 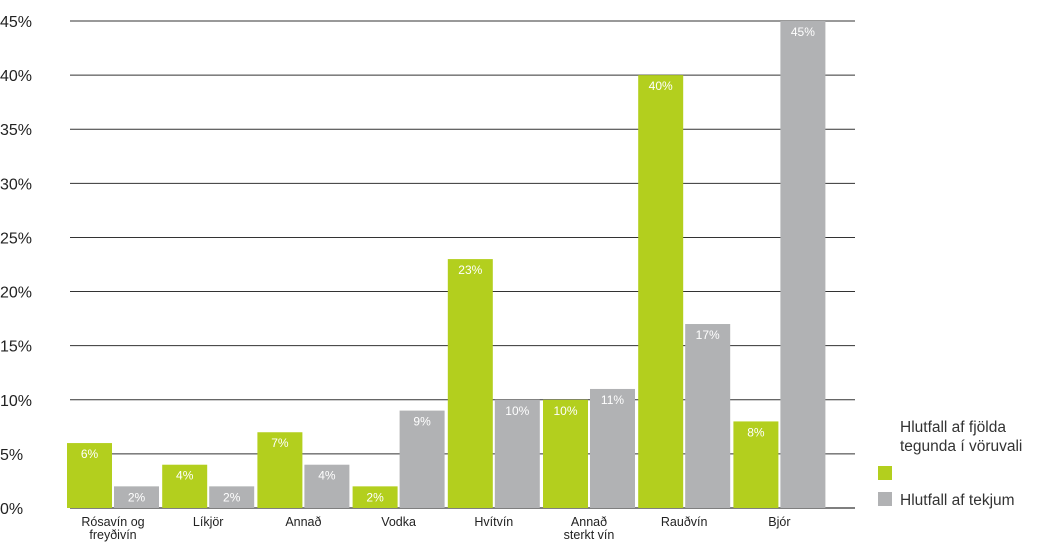 I want to click on legend-swatch-revenue, so click(x=885, y=499).